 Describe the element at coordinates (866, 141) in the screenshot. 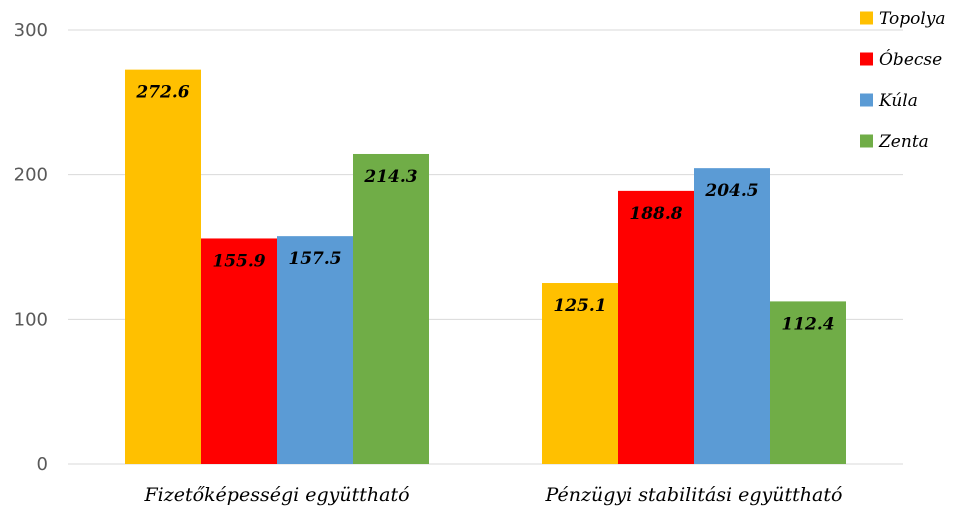

I see `legend-swatch-zenta` at that location.